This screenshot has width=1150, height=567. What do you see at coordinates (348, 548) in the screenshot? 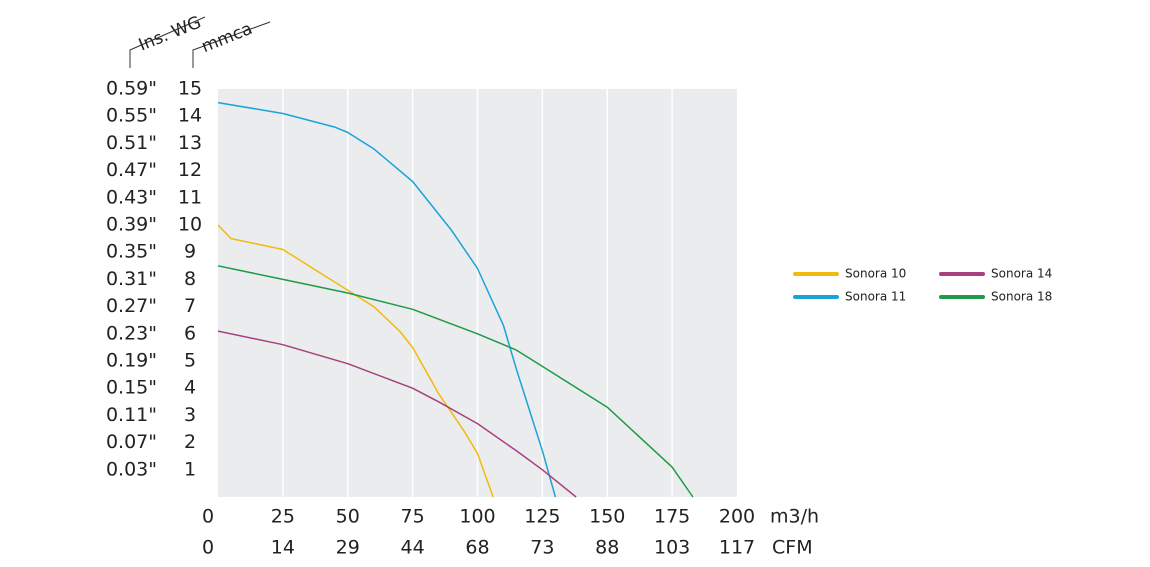
I see `x2-tick-label: 29` at bounding box center [348, 548].